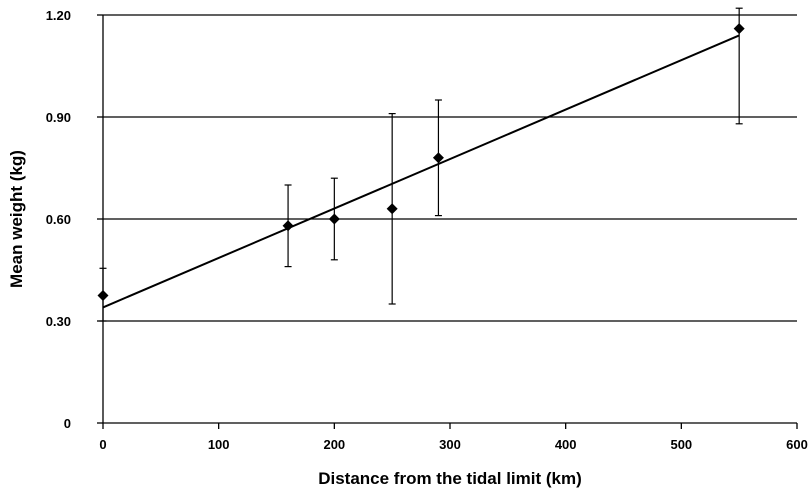 The width and height of the screenshot is (811, 492). Describe the element at coordinates (566, 444) in the screenshot. I see `x-tick-label-4: 400` at that location.